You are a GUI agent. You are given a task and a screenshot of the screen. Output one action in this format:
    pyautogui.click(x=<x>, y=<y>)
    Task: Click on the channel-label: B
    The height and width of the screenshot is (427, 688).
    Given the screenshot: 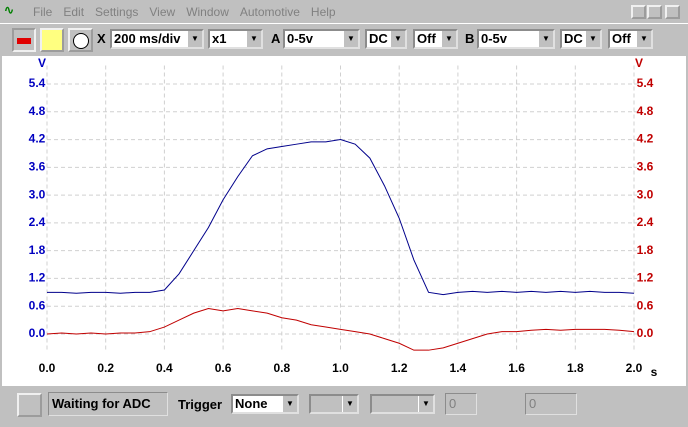 What is the action you would take?
    pyautogui.click(x=470, y=38)
    